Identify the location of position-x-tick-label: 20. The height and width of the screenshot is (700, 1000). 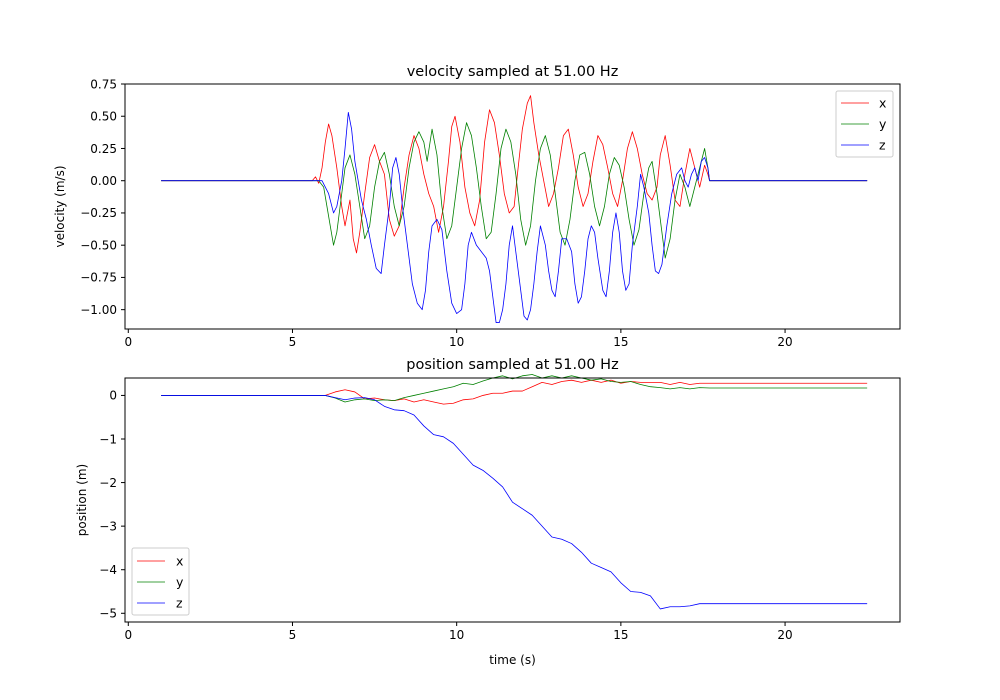
(784, 635).